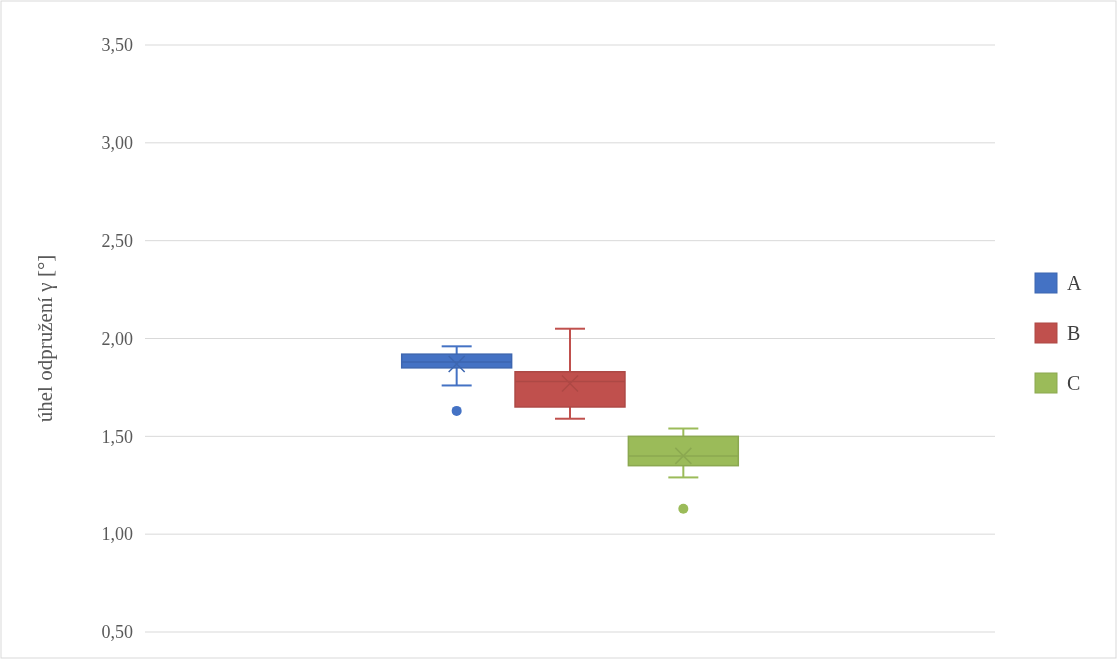  I want to click on y-tick-label: 3,00, so click(117, 143).